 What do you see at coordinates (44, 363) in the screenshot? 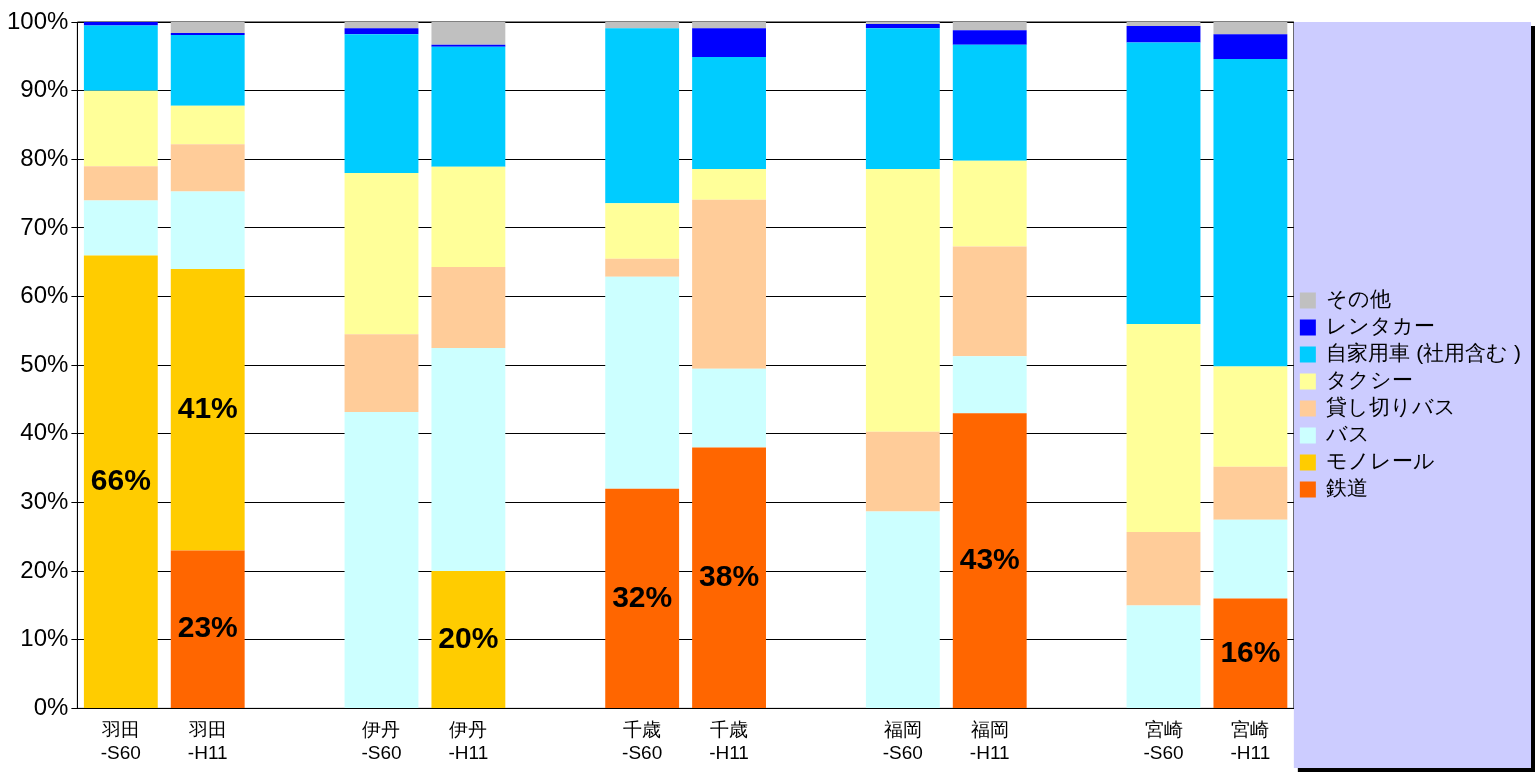
I see `y-tick-label: 50%` at bounding box center [44, 363].